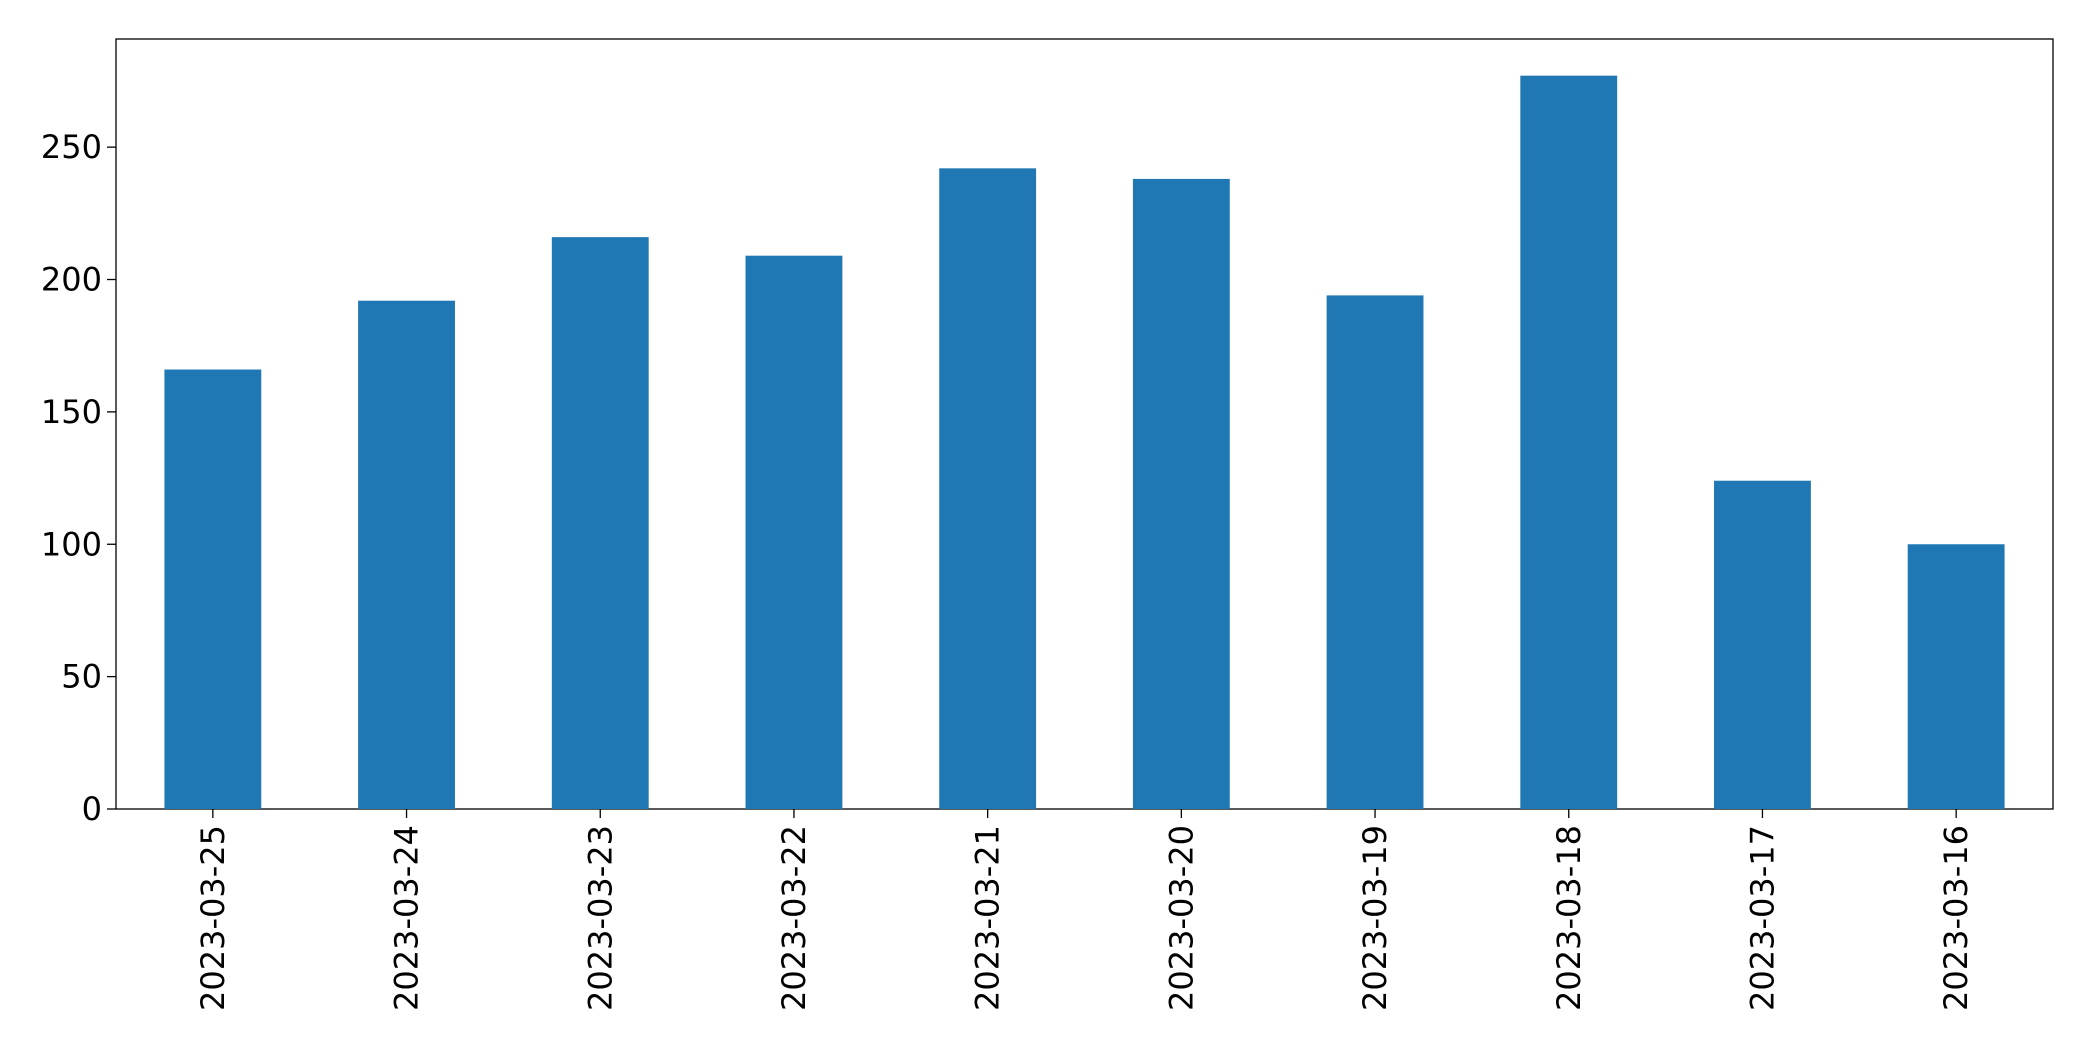  What do you see at coordinates (988, 918) in the screenshot?
I see `x-tick-label: 2023-03-21` at bounding box center [988, 918].